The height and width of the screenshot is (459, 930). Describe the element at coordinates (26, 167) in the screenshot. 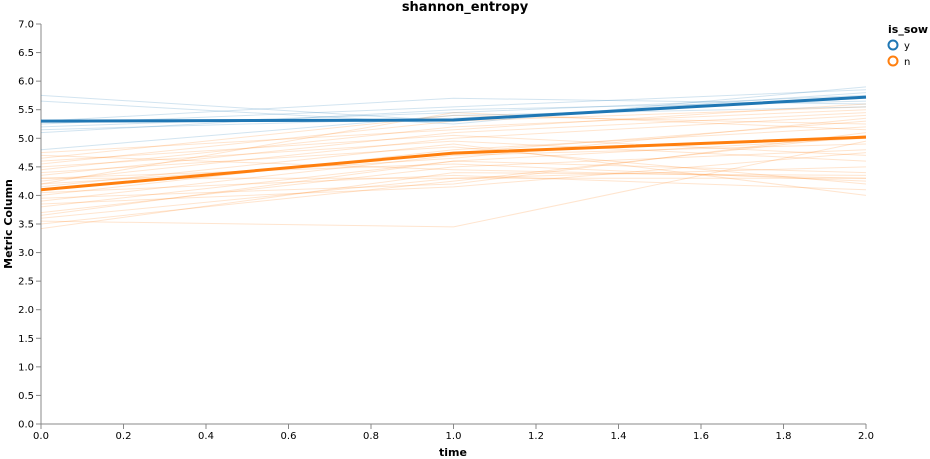

I see `y-tick-label: 4.5` at that location.